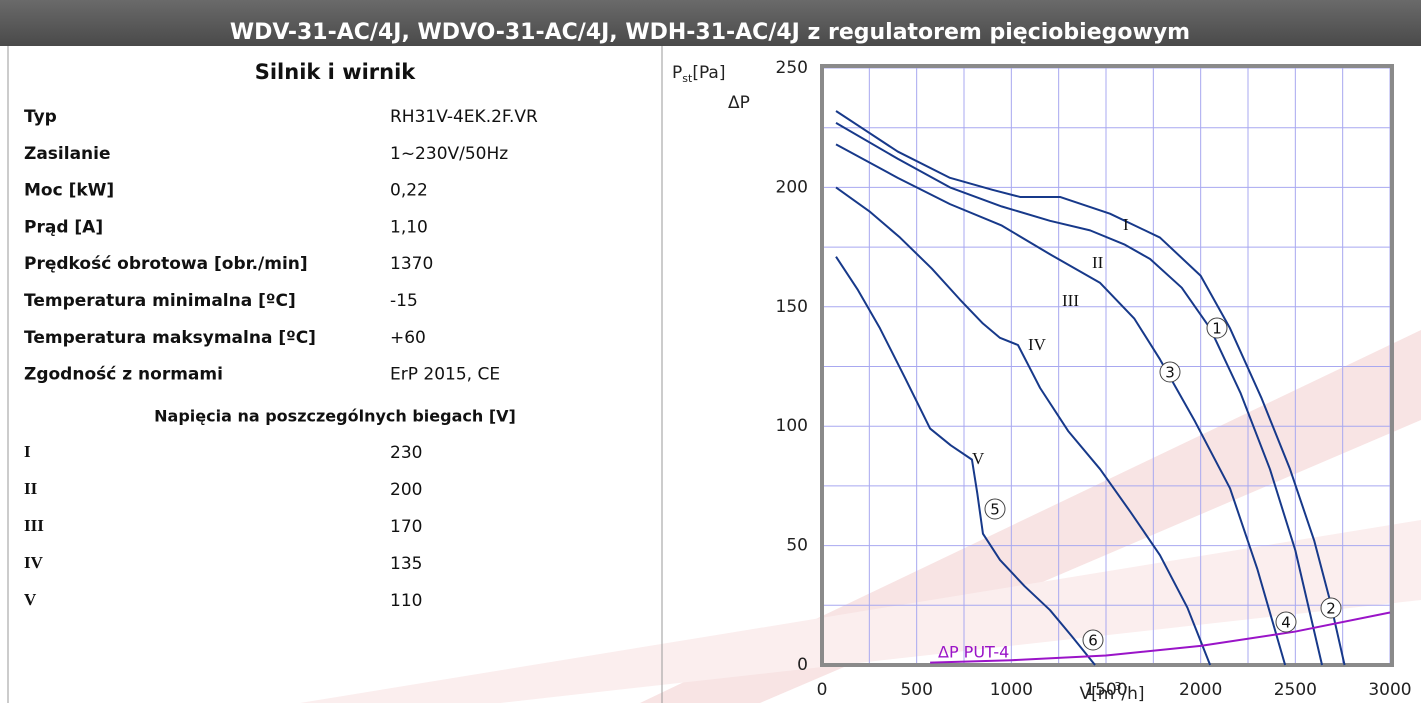 The width and height of the screenshot is (1421, 703). Describe the element at coordinates (792, 68) in the screenshot. I see `y-tick-label: 250` at that location.